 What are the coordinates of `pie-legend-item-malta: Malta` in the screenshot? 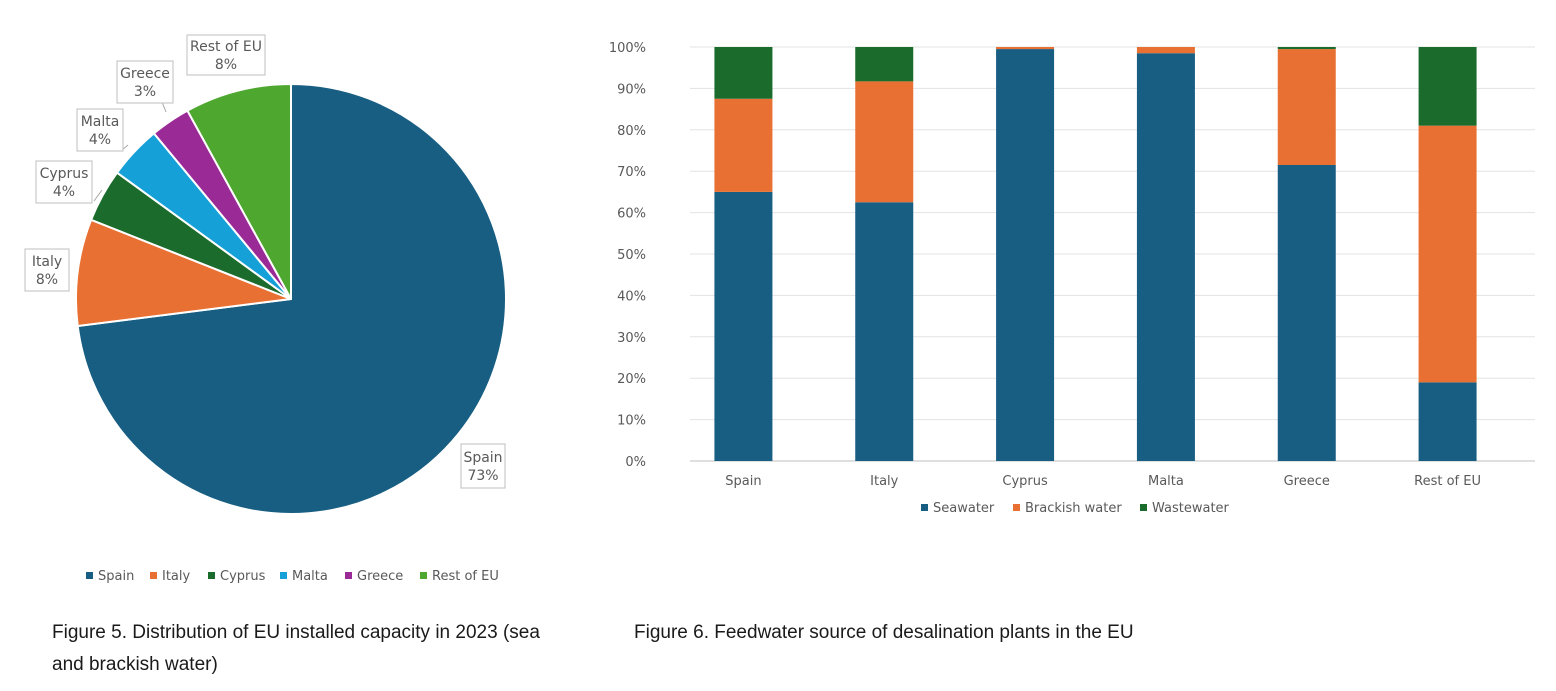 It's located at (304, 576).